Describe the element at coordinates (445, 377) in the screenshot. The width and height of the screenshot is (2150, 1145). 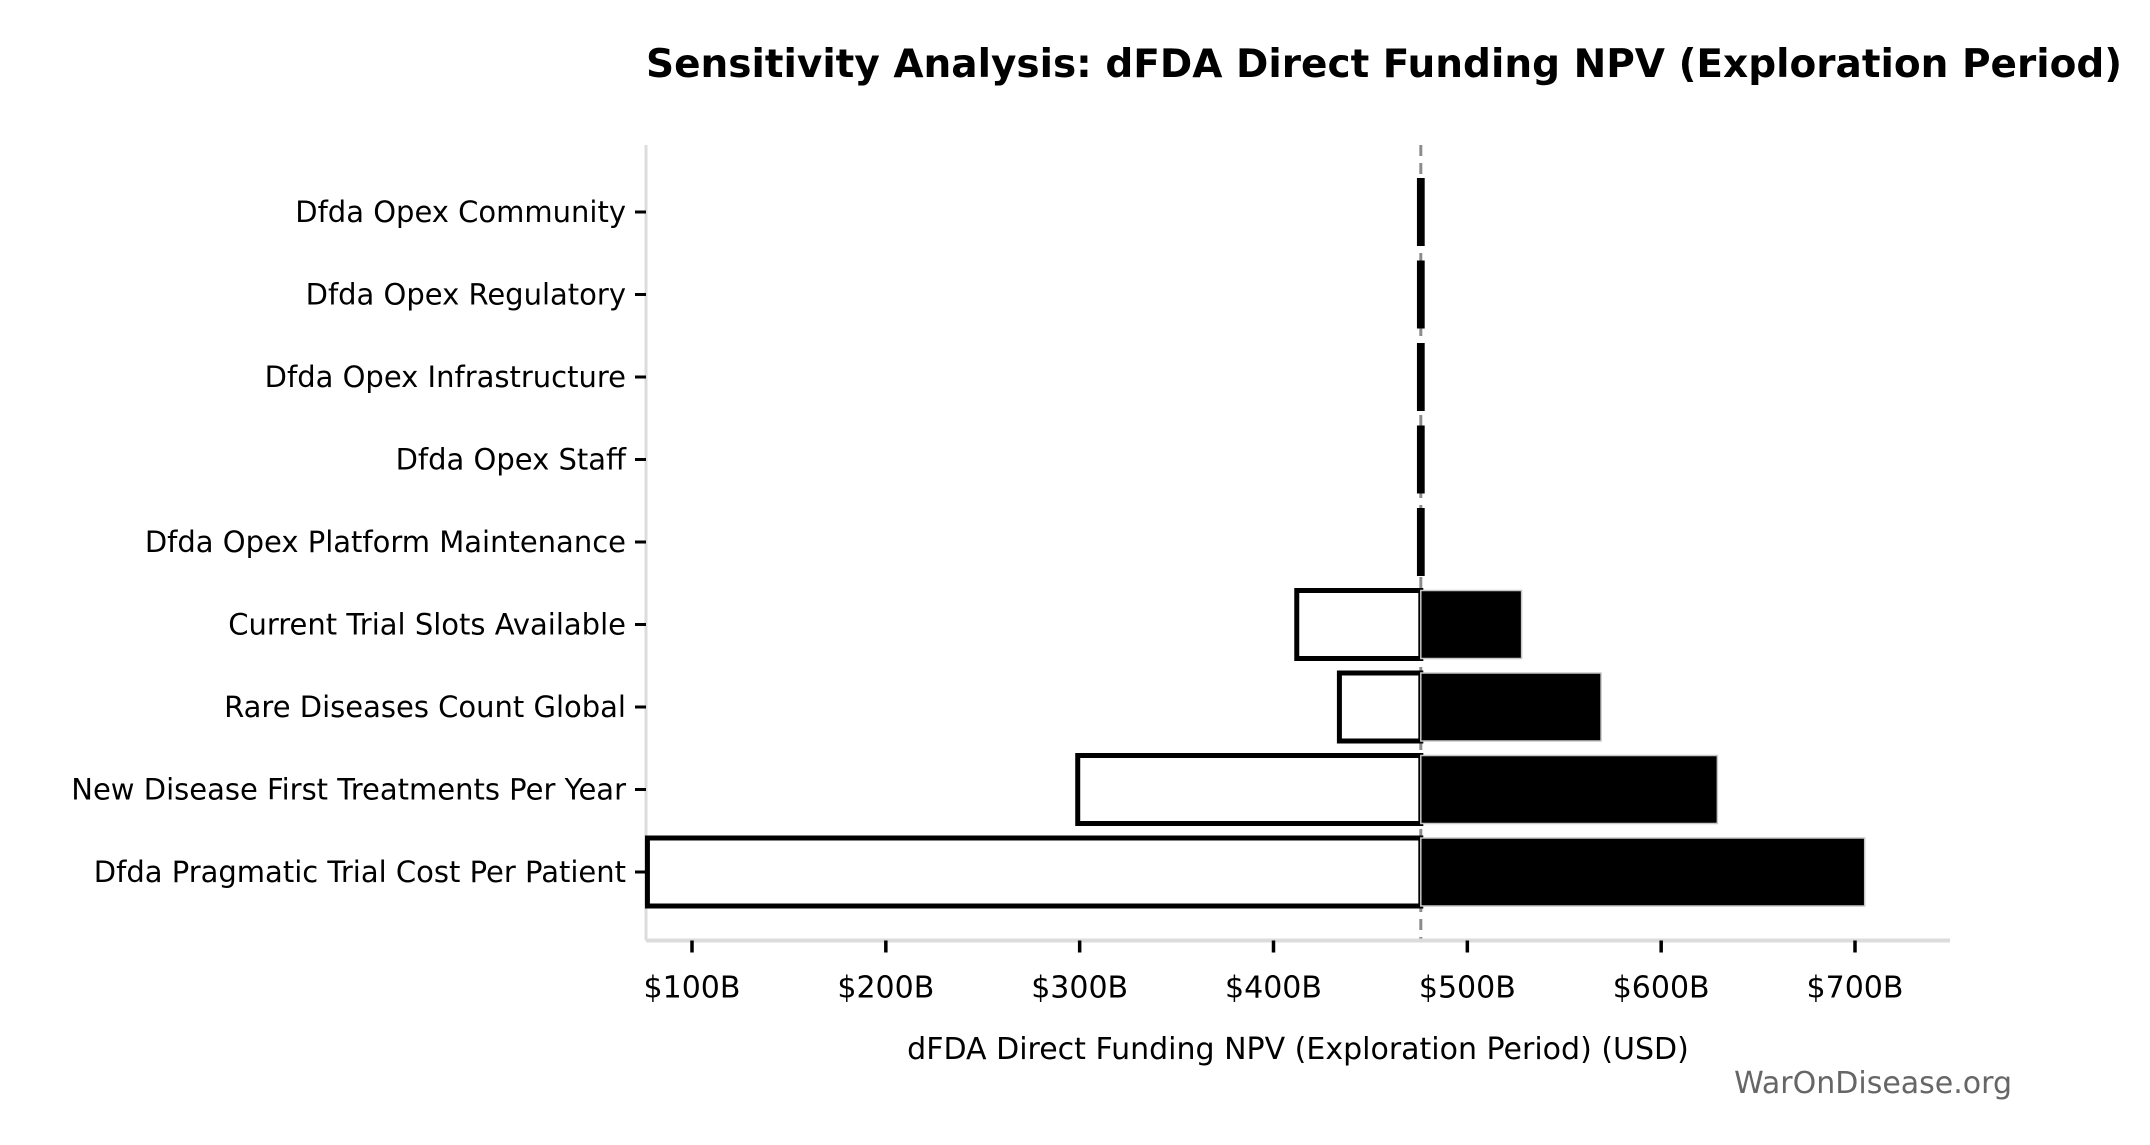
I see `y-axis-label: Dfda Opex Infrastructure` at that location.